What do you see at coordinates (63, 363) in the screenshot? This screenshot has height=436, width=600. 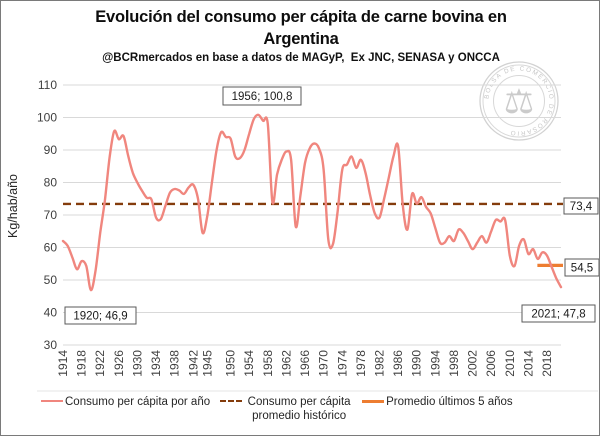 I see `x-tick-label: 1914` at bounding box center [63, 363].